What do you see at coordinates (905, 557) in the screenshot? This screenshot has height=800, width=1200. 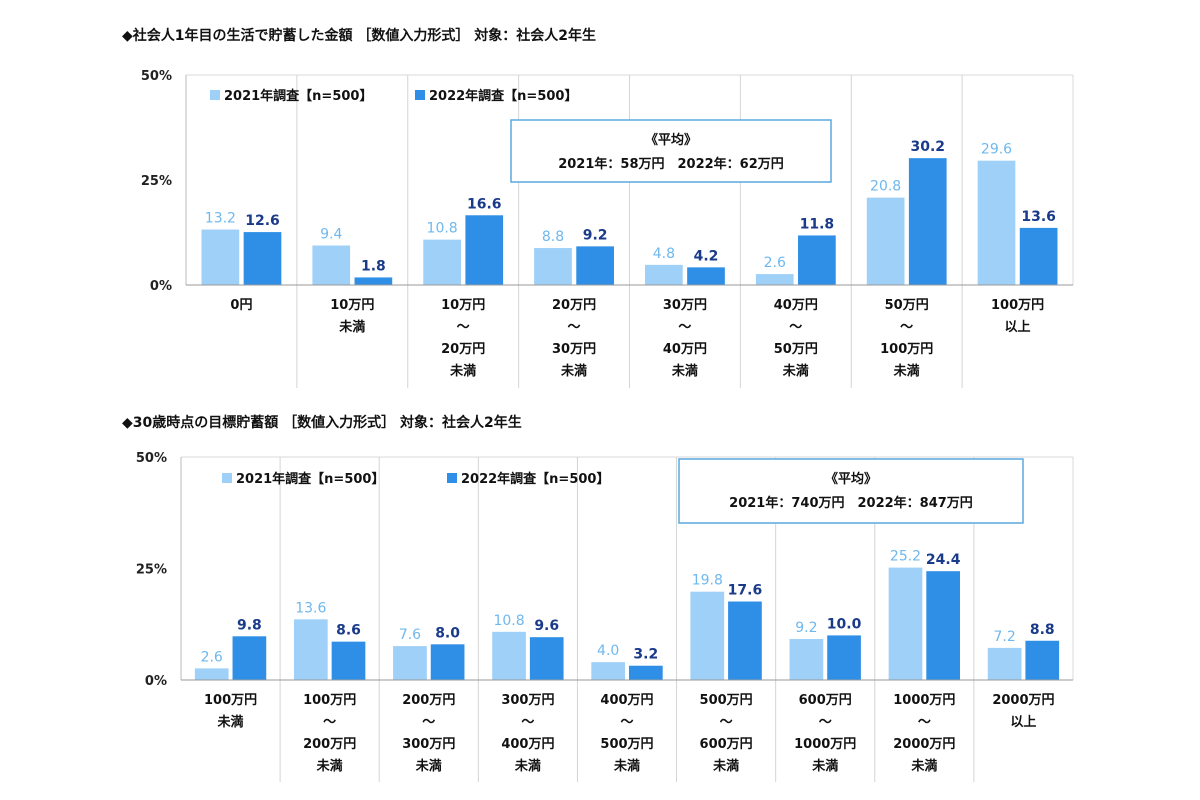 I see `data-label-2021: 25.2` at bounding box center [905, 557].